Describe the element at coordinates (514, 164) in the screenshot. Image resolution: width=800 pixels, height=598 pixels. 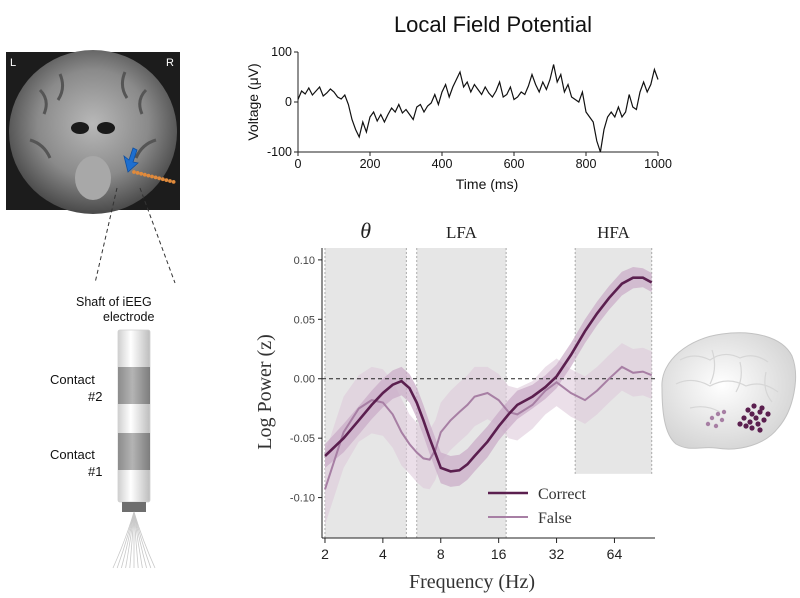
I see `lfp-x-tick-label: 600` at that location.